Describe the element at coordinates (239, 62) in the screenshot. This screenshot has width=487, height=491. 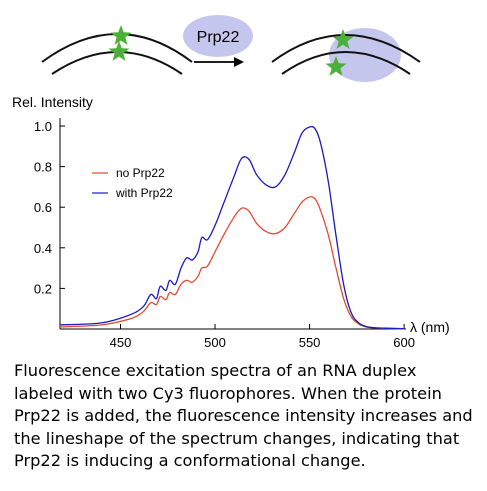
I see `arrow-head-icon` at that location.